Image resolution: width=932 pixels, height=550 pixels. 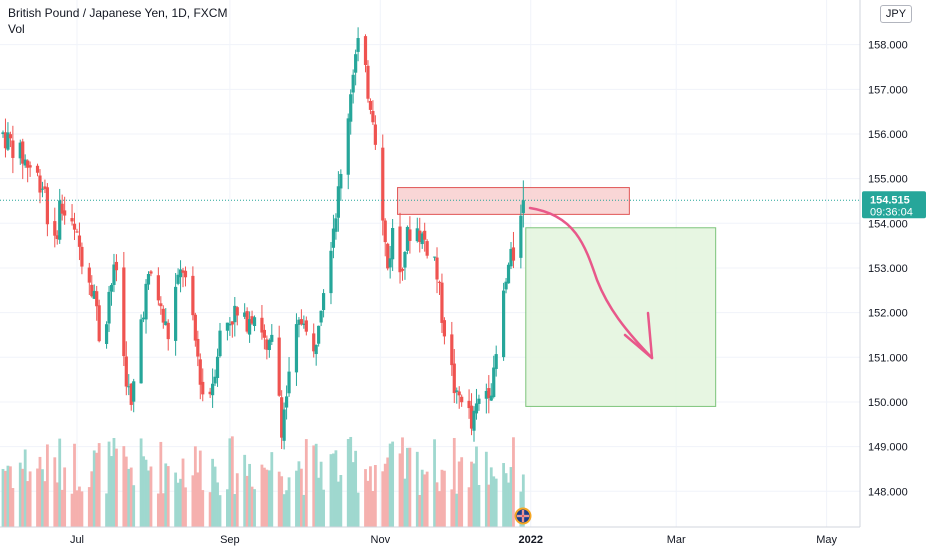 I want to click on y-tick-label: 150.000, so click(x=888, y=403).